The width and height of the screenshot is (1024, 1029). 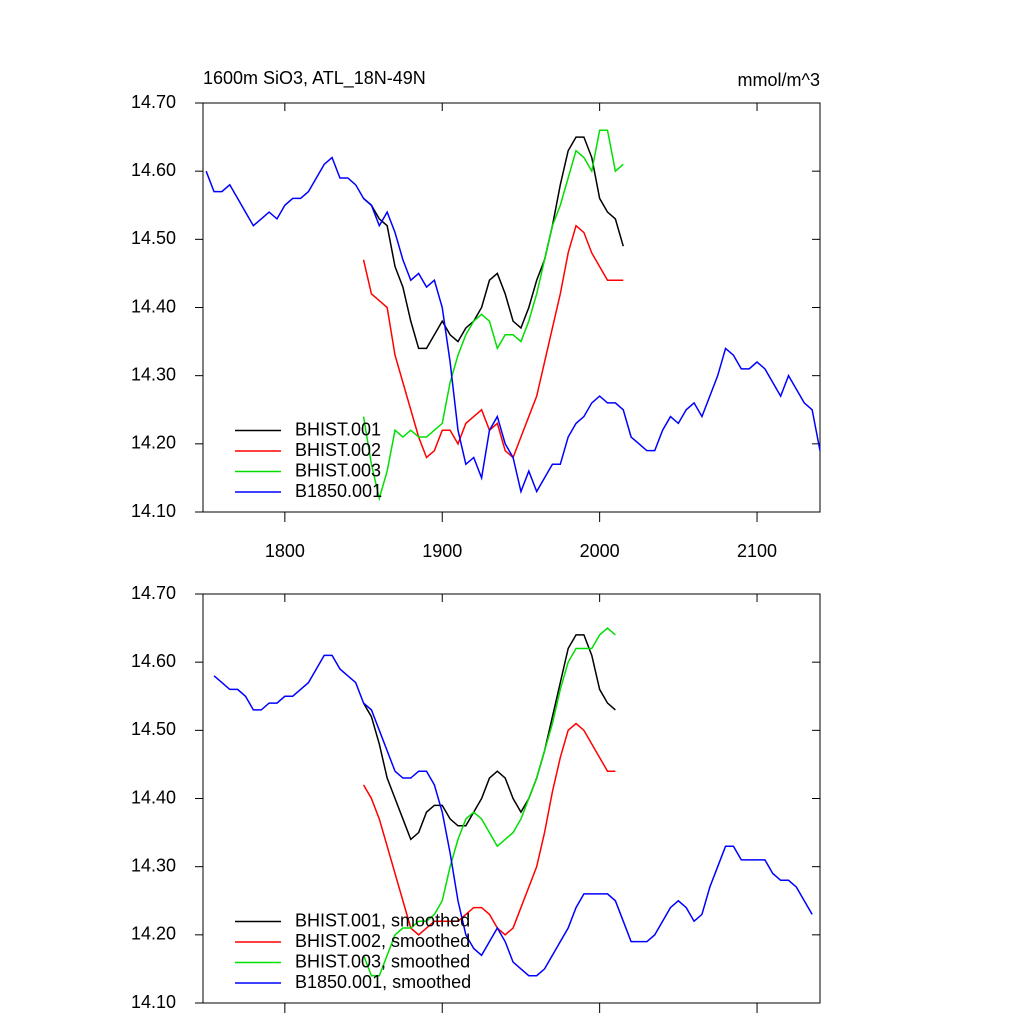 What do you see at coordinates (779, 80) in the screenshot?
I see `units-label: mmol/m^3` at bounding box center [779, 80].